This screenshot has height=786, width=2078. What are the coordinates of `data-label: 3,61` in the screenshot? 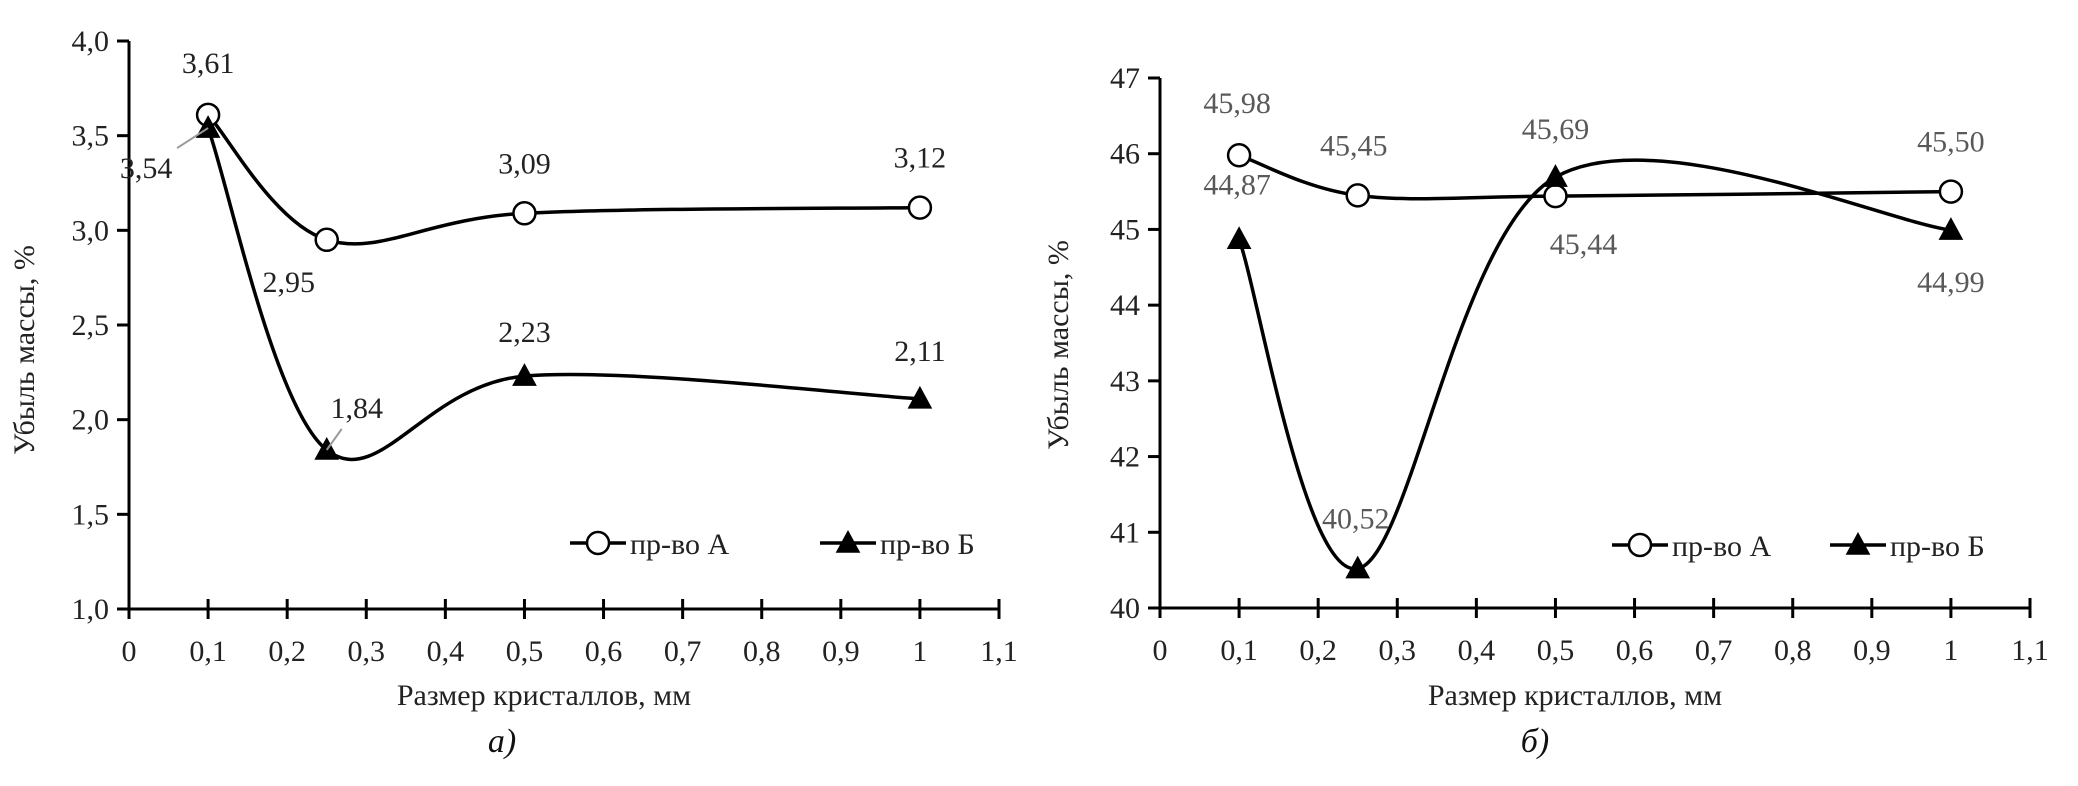 It's located at (208, 63).